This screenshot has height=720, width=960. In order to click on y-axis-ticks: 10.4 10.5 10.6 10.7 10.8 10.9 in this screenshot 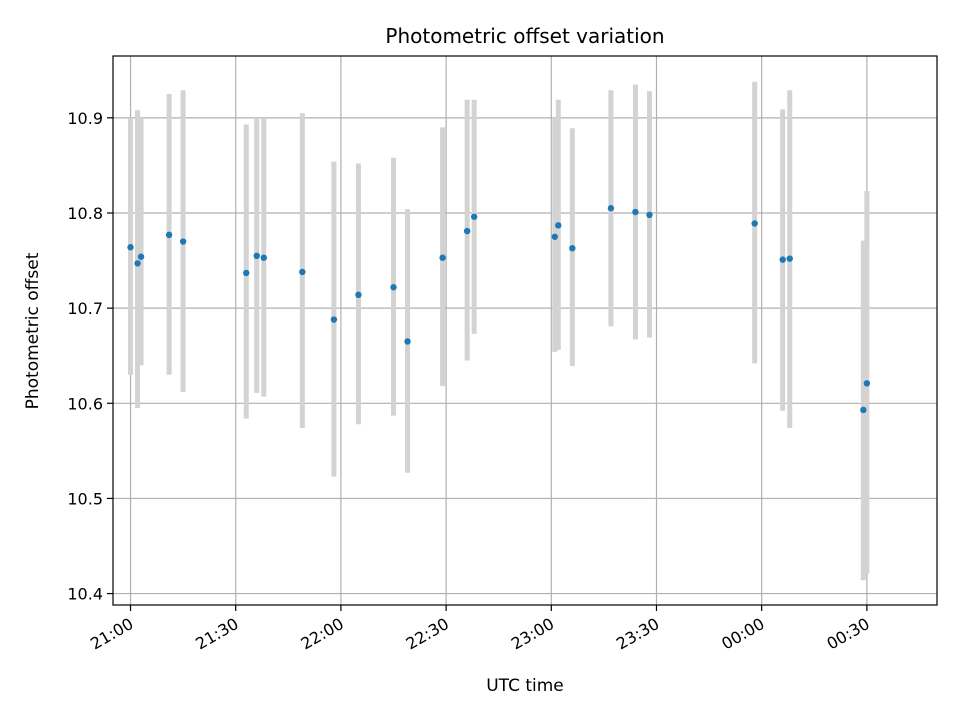, I will do `click(90, 356)`.